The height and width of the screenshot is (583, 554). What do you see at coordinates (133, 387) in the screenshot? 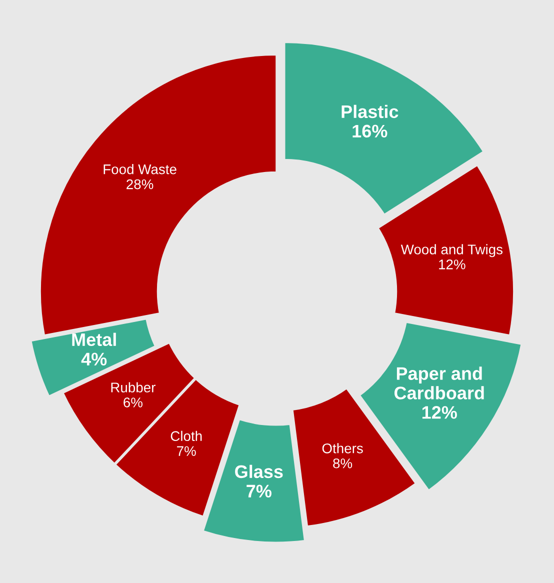
I see `slice-label: Rubber` at bounding box center [133, 387].